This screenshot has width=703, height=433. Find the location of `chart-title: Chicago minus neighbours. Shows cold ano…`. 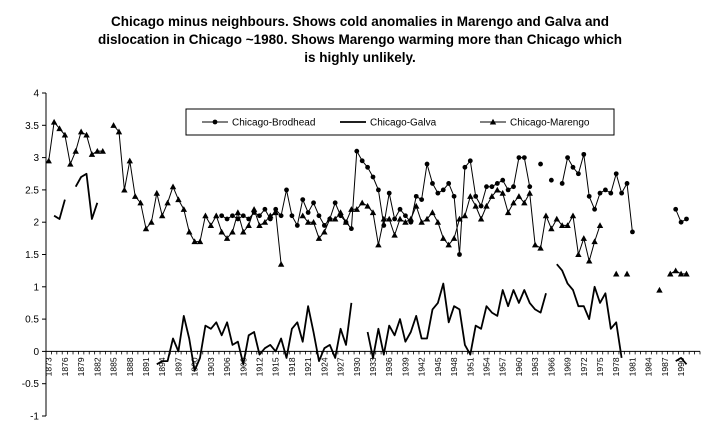

chart-title: Chicago minus neighbours. Shows cold ano… is located at coordinates (360, 40).